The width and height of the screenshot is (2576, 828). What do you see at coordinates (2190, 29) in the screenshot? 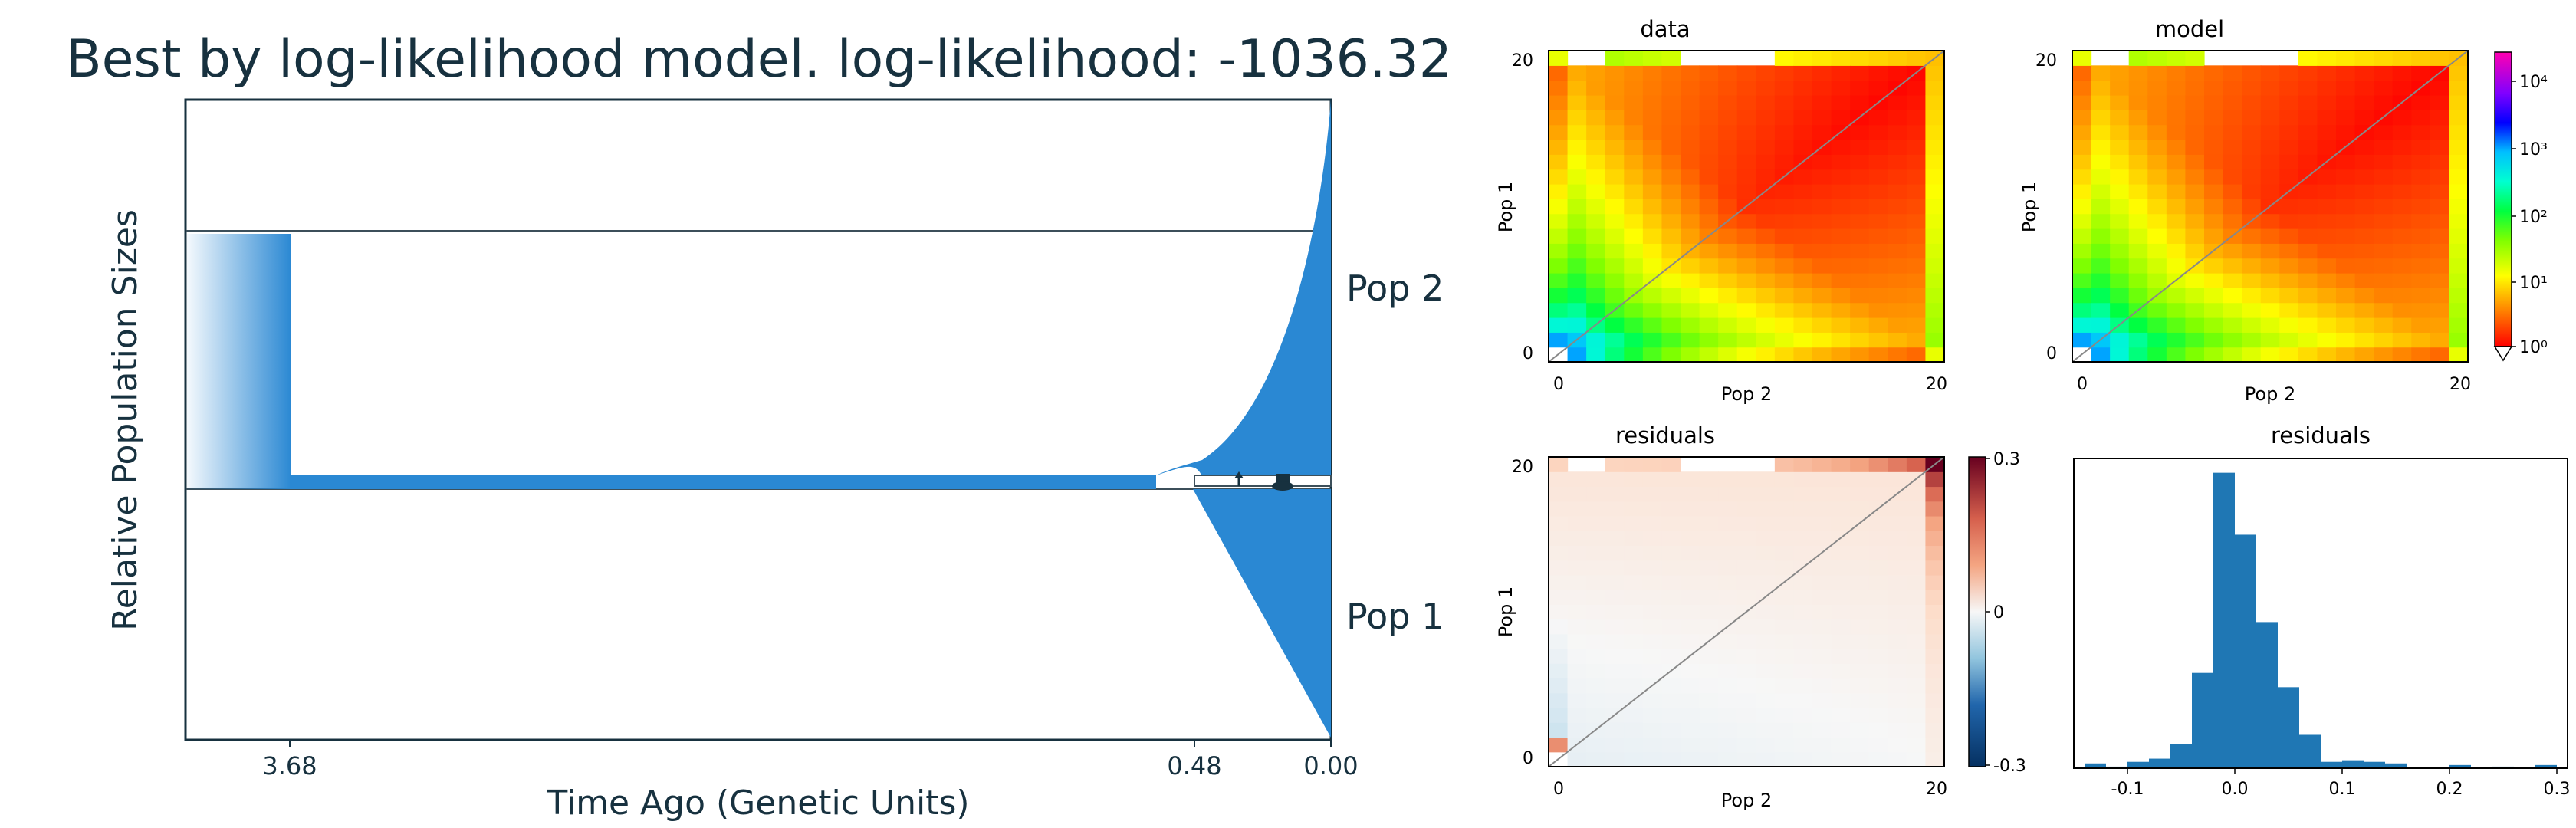
I see `model-heatmap-title: model` at bounding box center [2190, 29].